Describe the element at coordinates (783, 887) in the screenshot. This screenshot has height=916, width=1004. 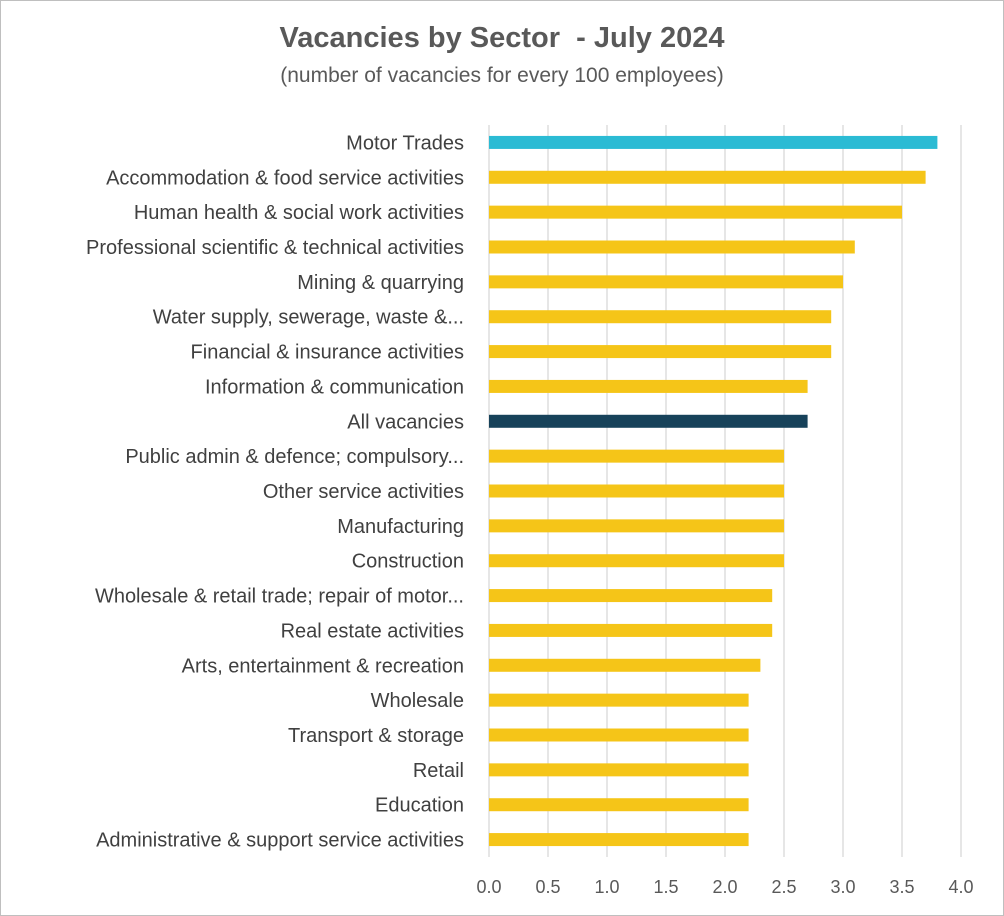
I see `x-tick-label: 2.5` at that location.